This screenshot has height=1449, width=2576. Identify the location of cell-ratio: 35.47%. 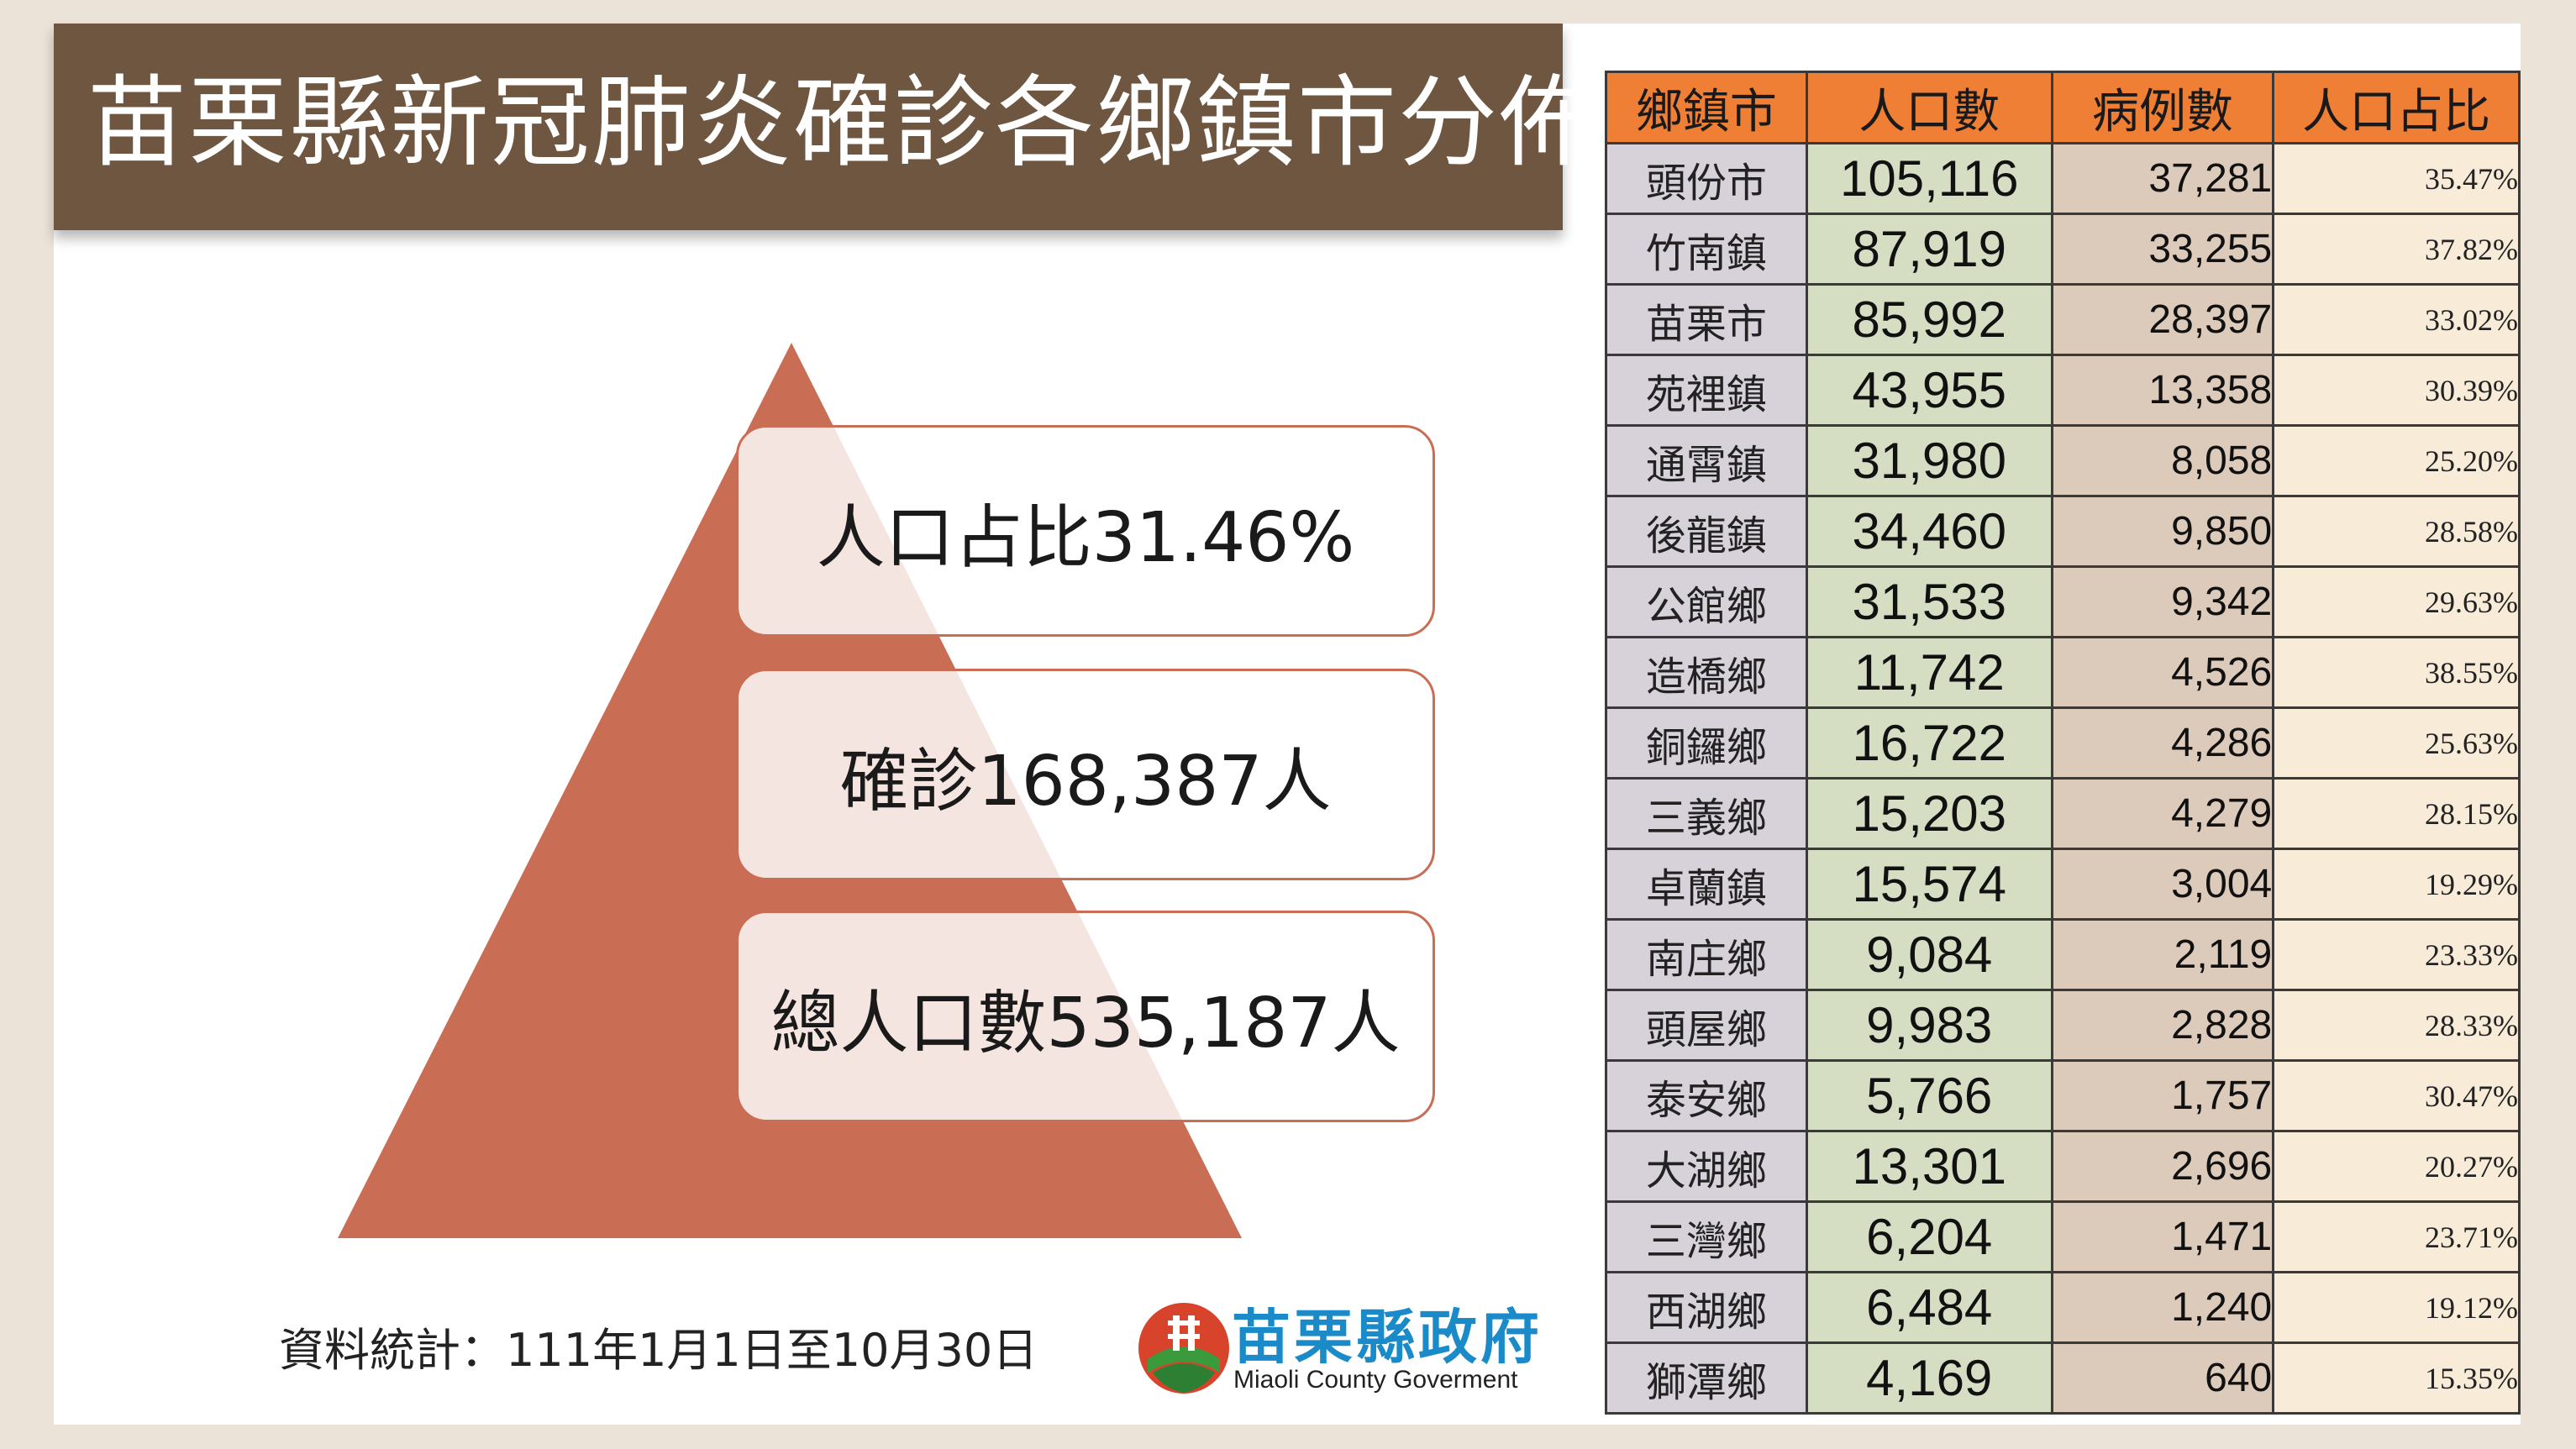
(2396, 178).